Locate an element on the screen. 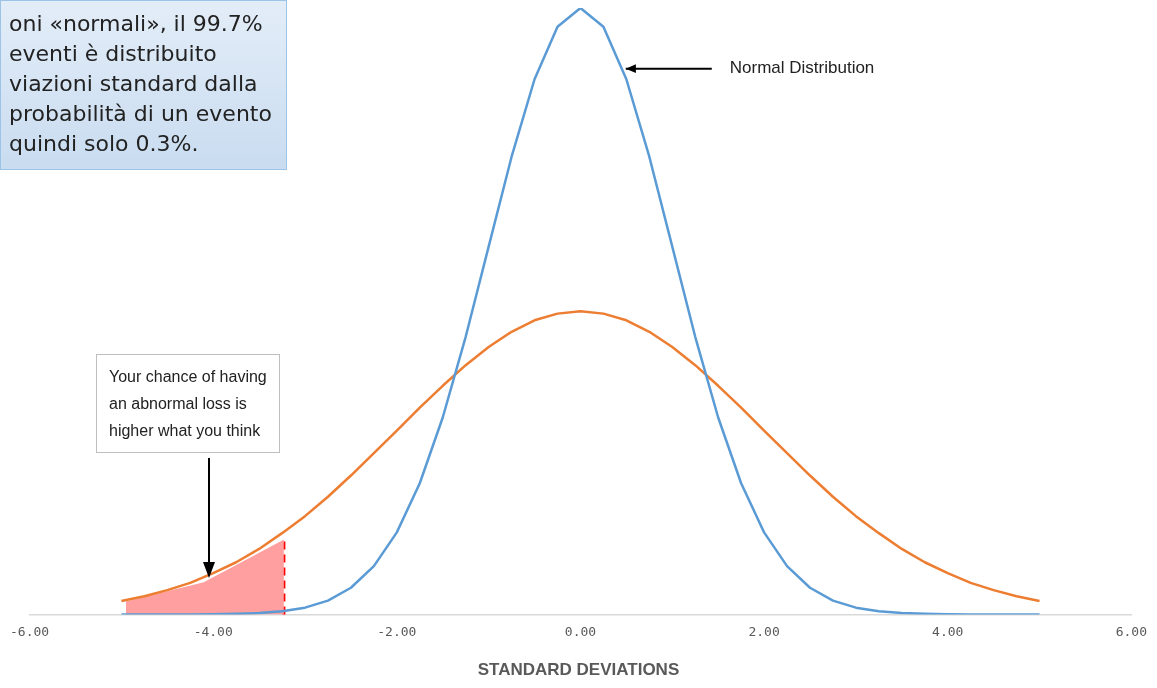 This screenshot has width=1157, height=688. x-axis-title: STANDARD DEVIATIONS is located at coordinates (578, 670).